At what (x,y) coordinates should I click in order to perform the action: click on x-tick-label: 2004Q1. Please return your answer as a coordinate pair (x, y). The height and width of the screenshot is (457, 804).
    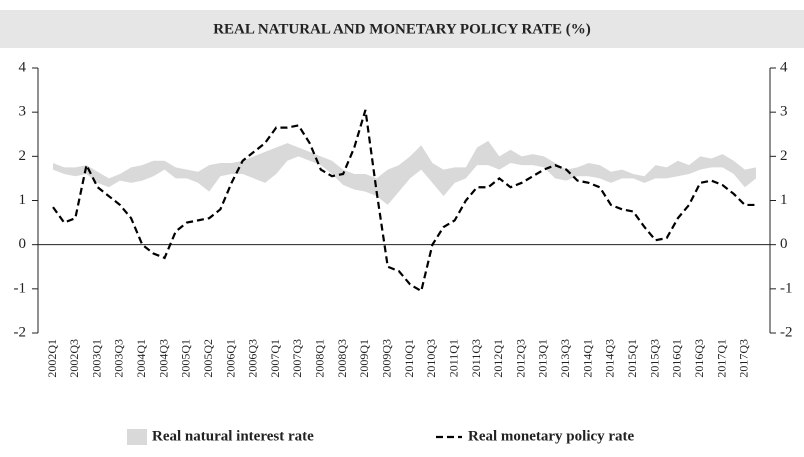
    Looking at the image, I should click on (141, 358).